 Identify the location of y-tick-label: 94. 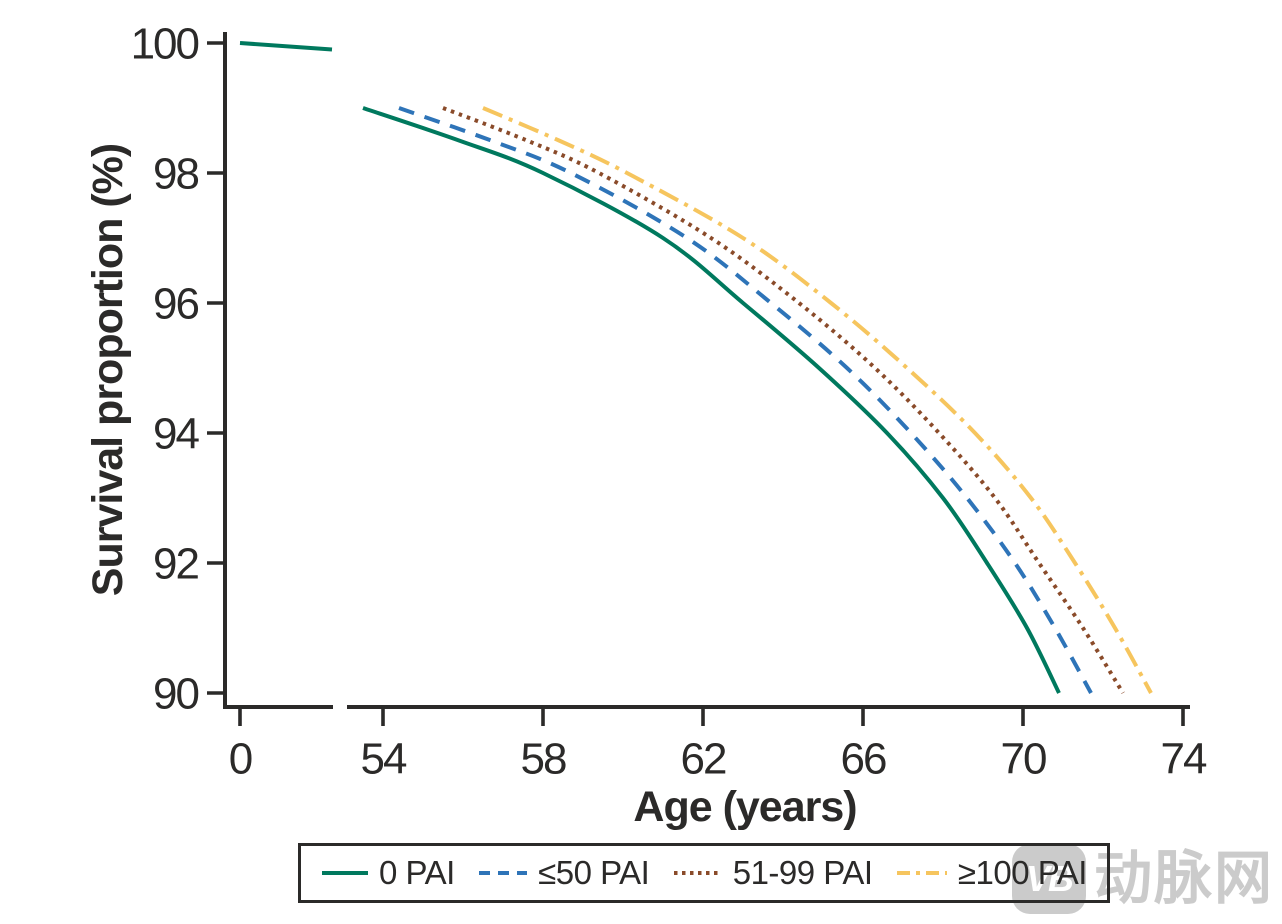
(176, 433).